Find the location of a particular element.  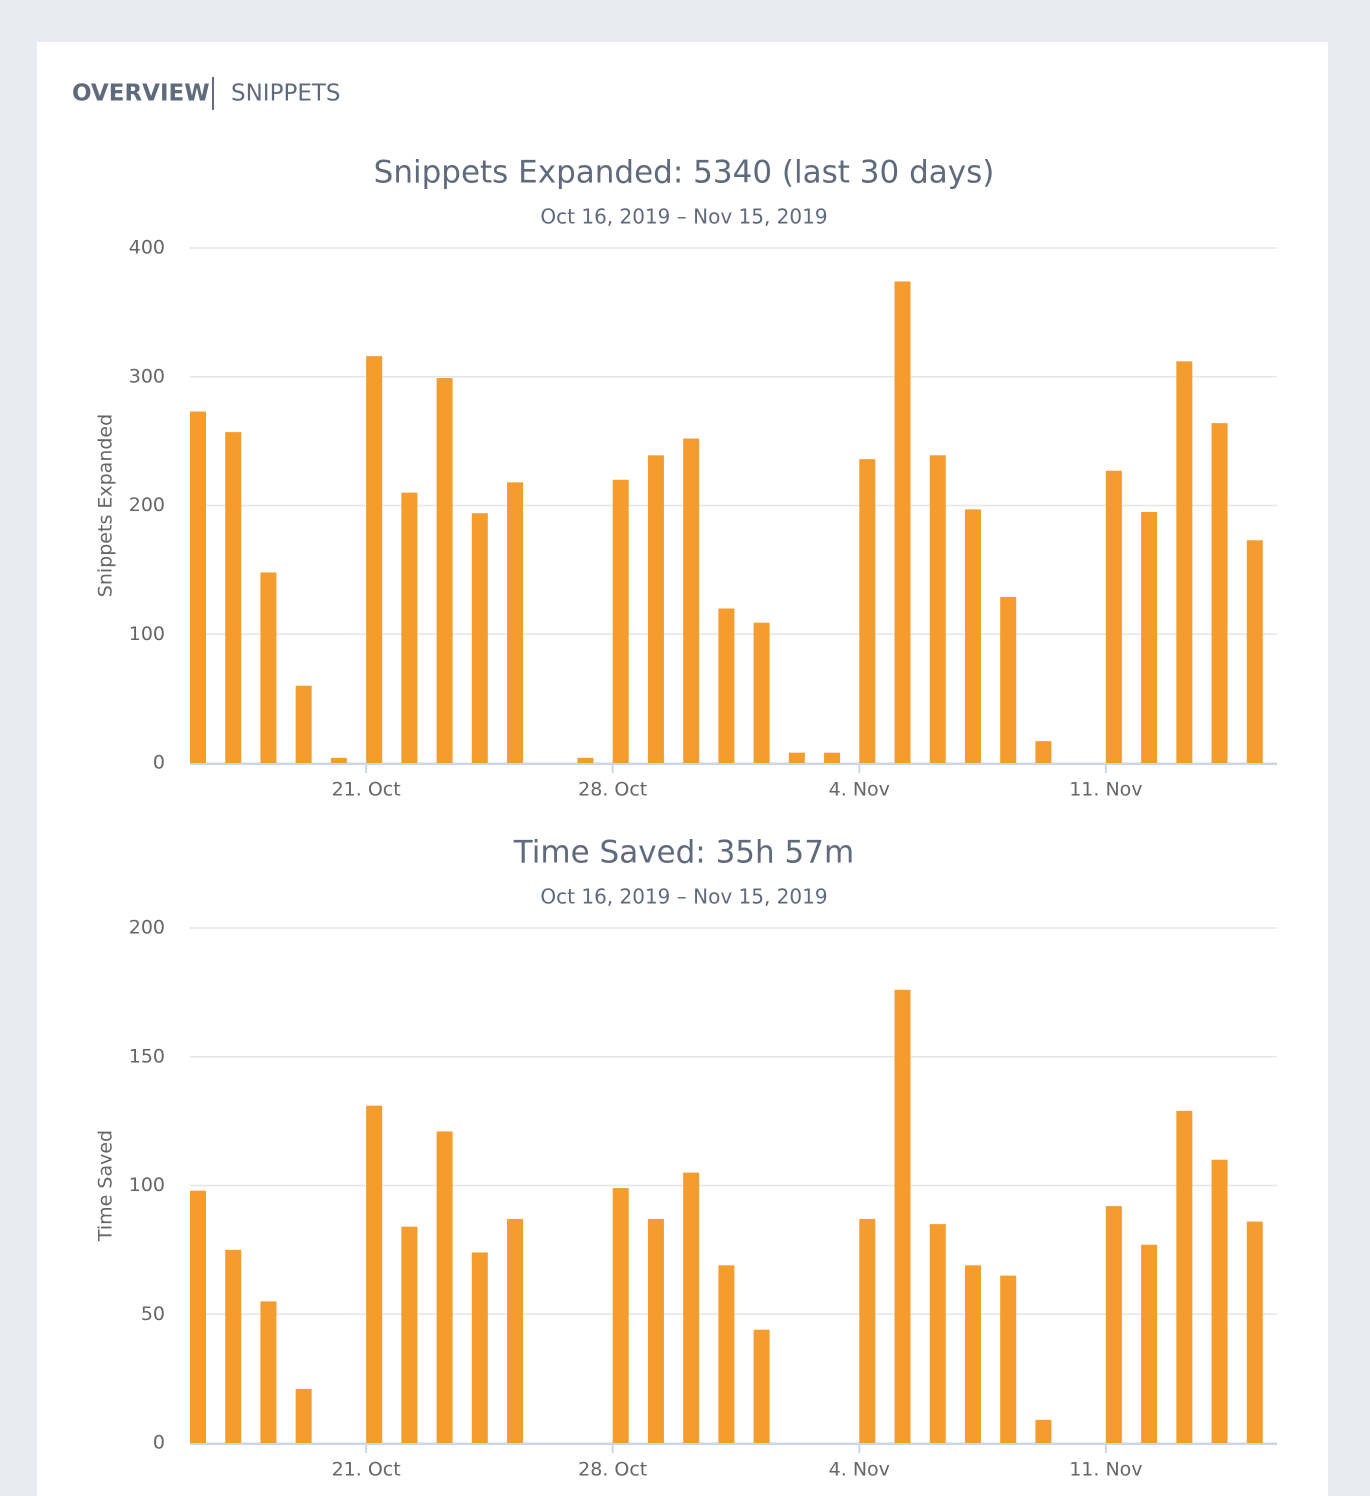

y-tick-label: 150 is located at coordinates (147, 1056).